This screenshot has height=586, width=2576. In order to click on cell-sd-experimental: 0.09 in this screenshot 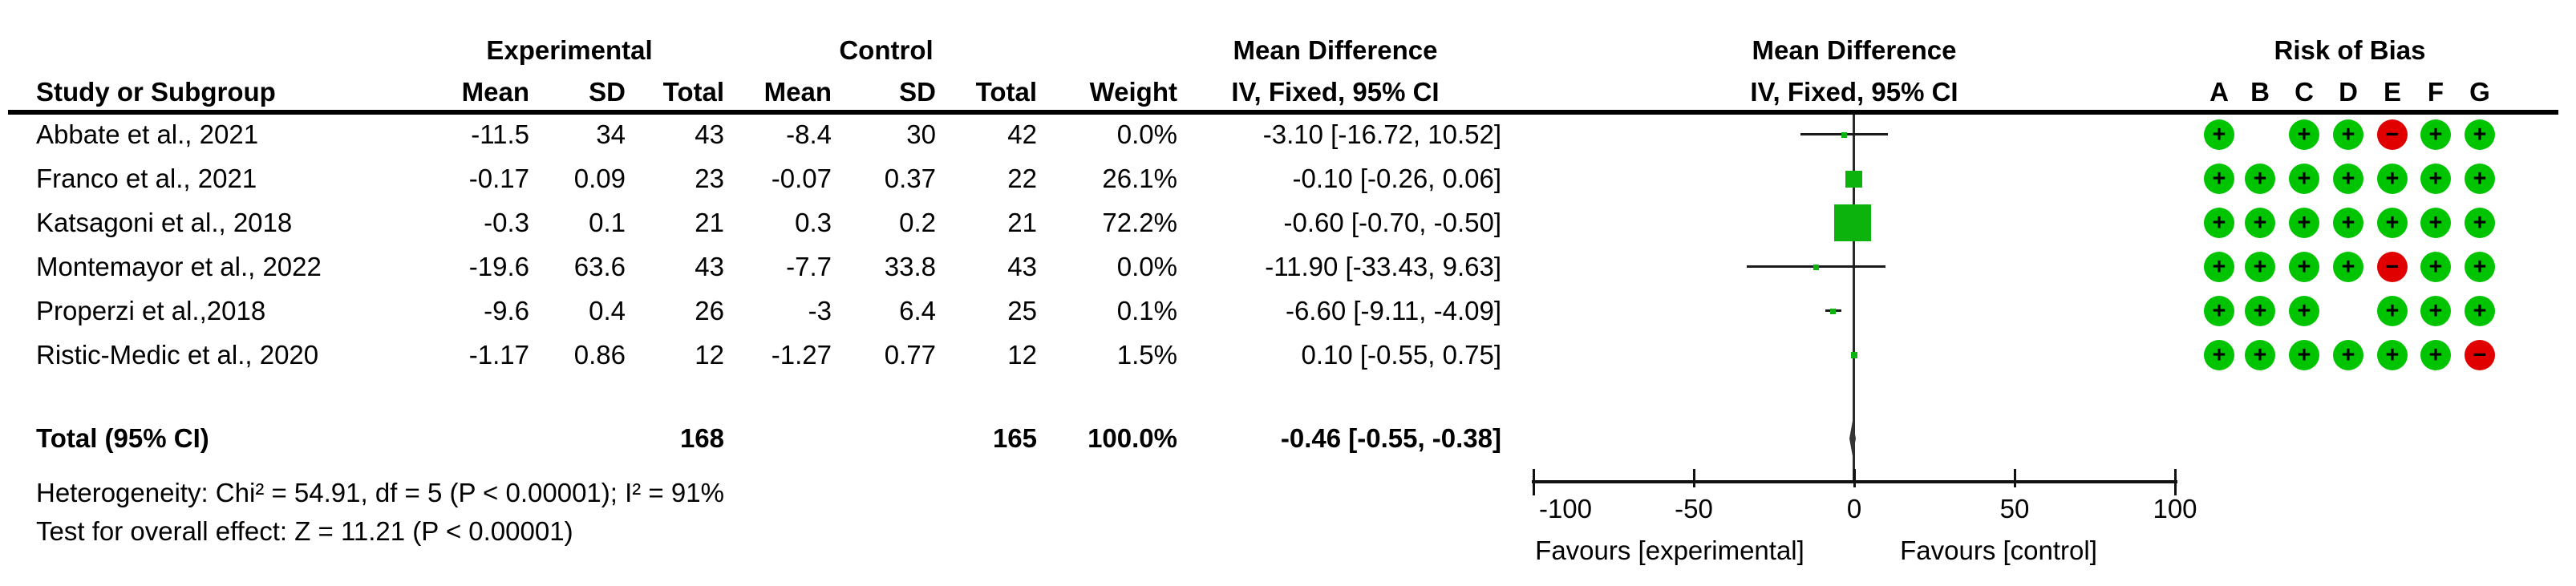, I will do `click(599, 178)`.